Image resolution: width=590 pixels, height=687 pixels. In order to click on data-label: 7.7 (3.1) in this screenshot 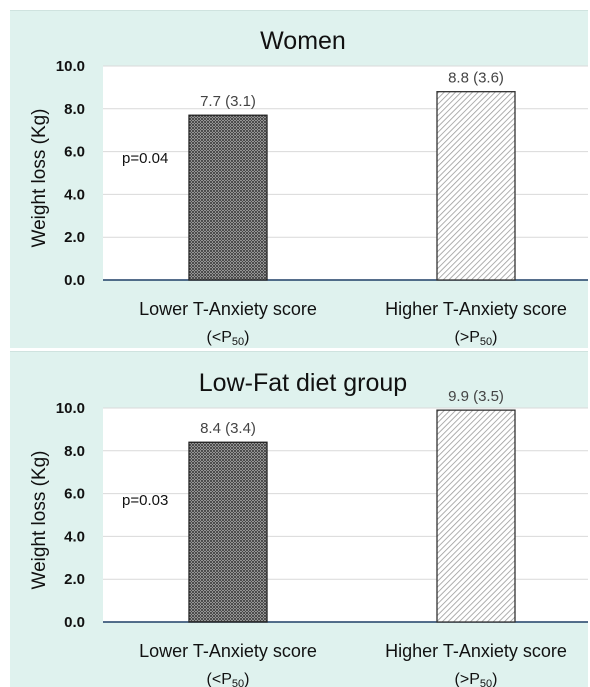, I will do `click(228, 101)`.